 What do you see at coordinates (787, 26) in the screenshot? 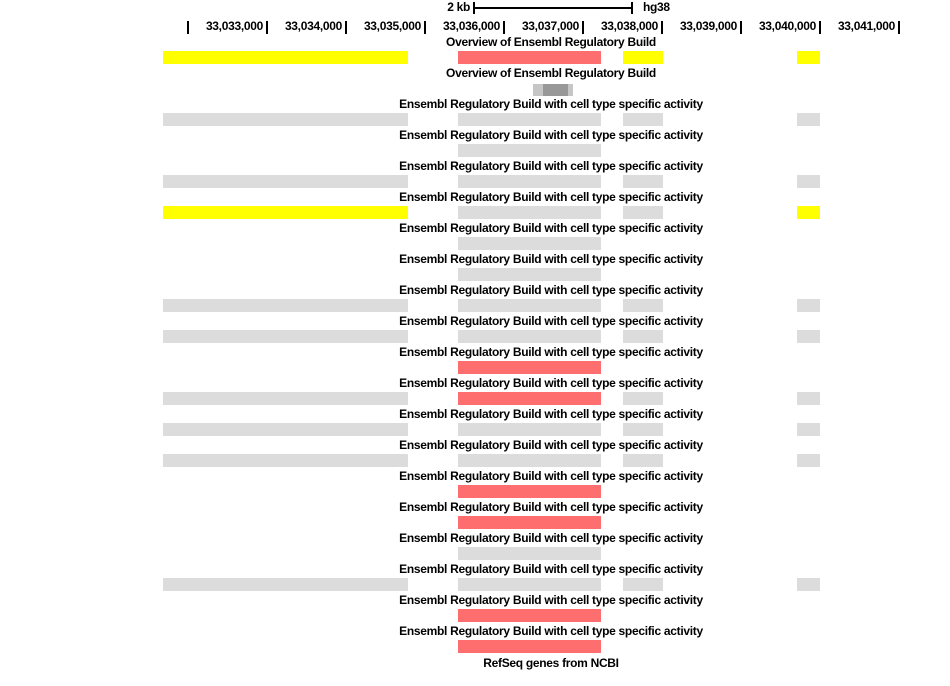
I see `axis-tick-label: 33,040,000` at bounding box center [787, 26].